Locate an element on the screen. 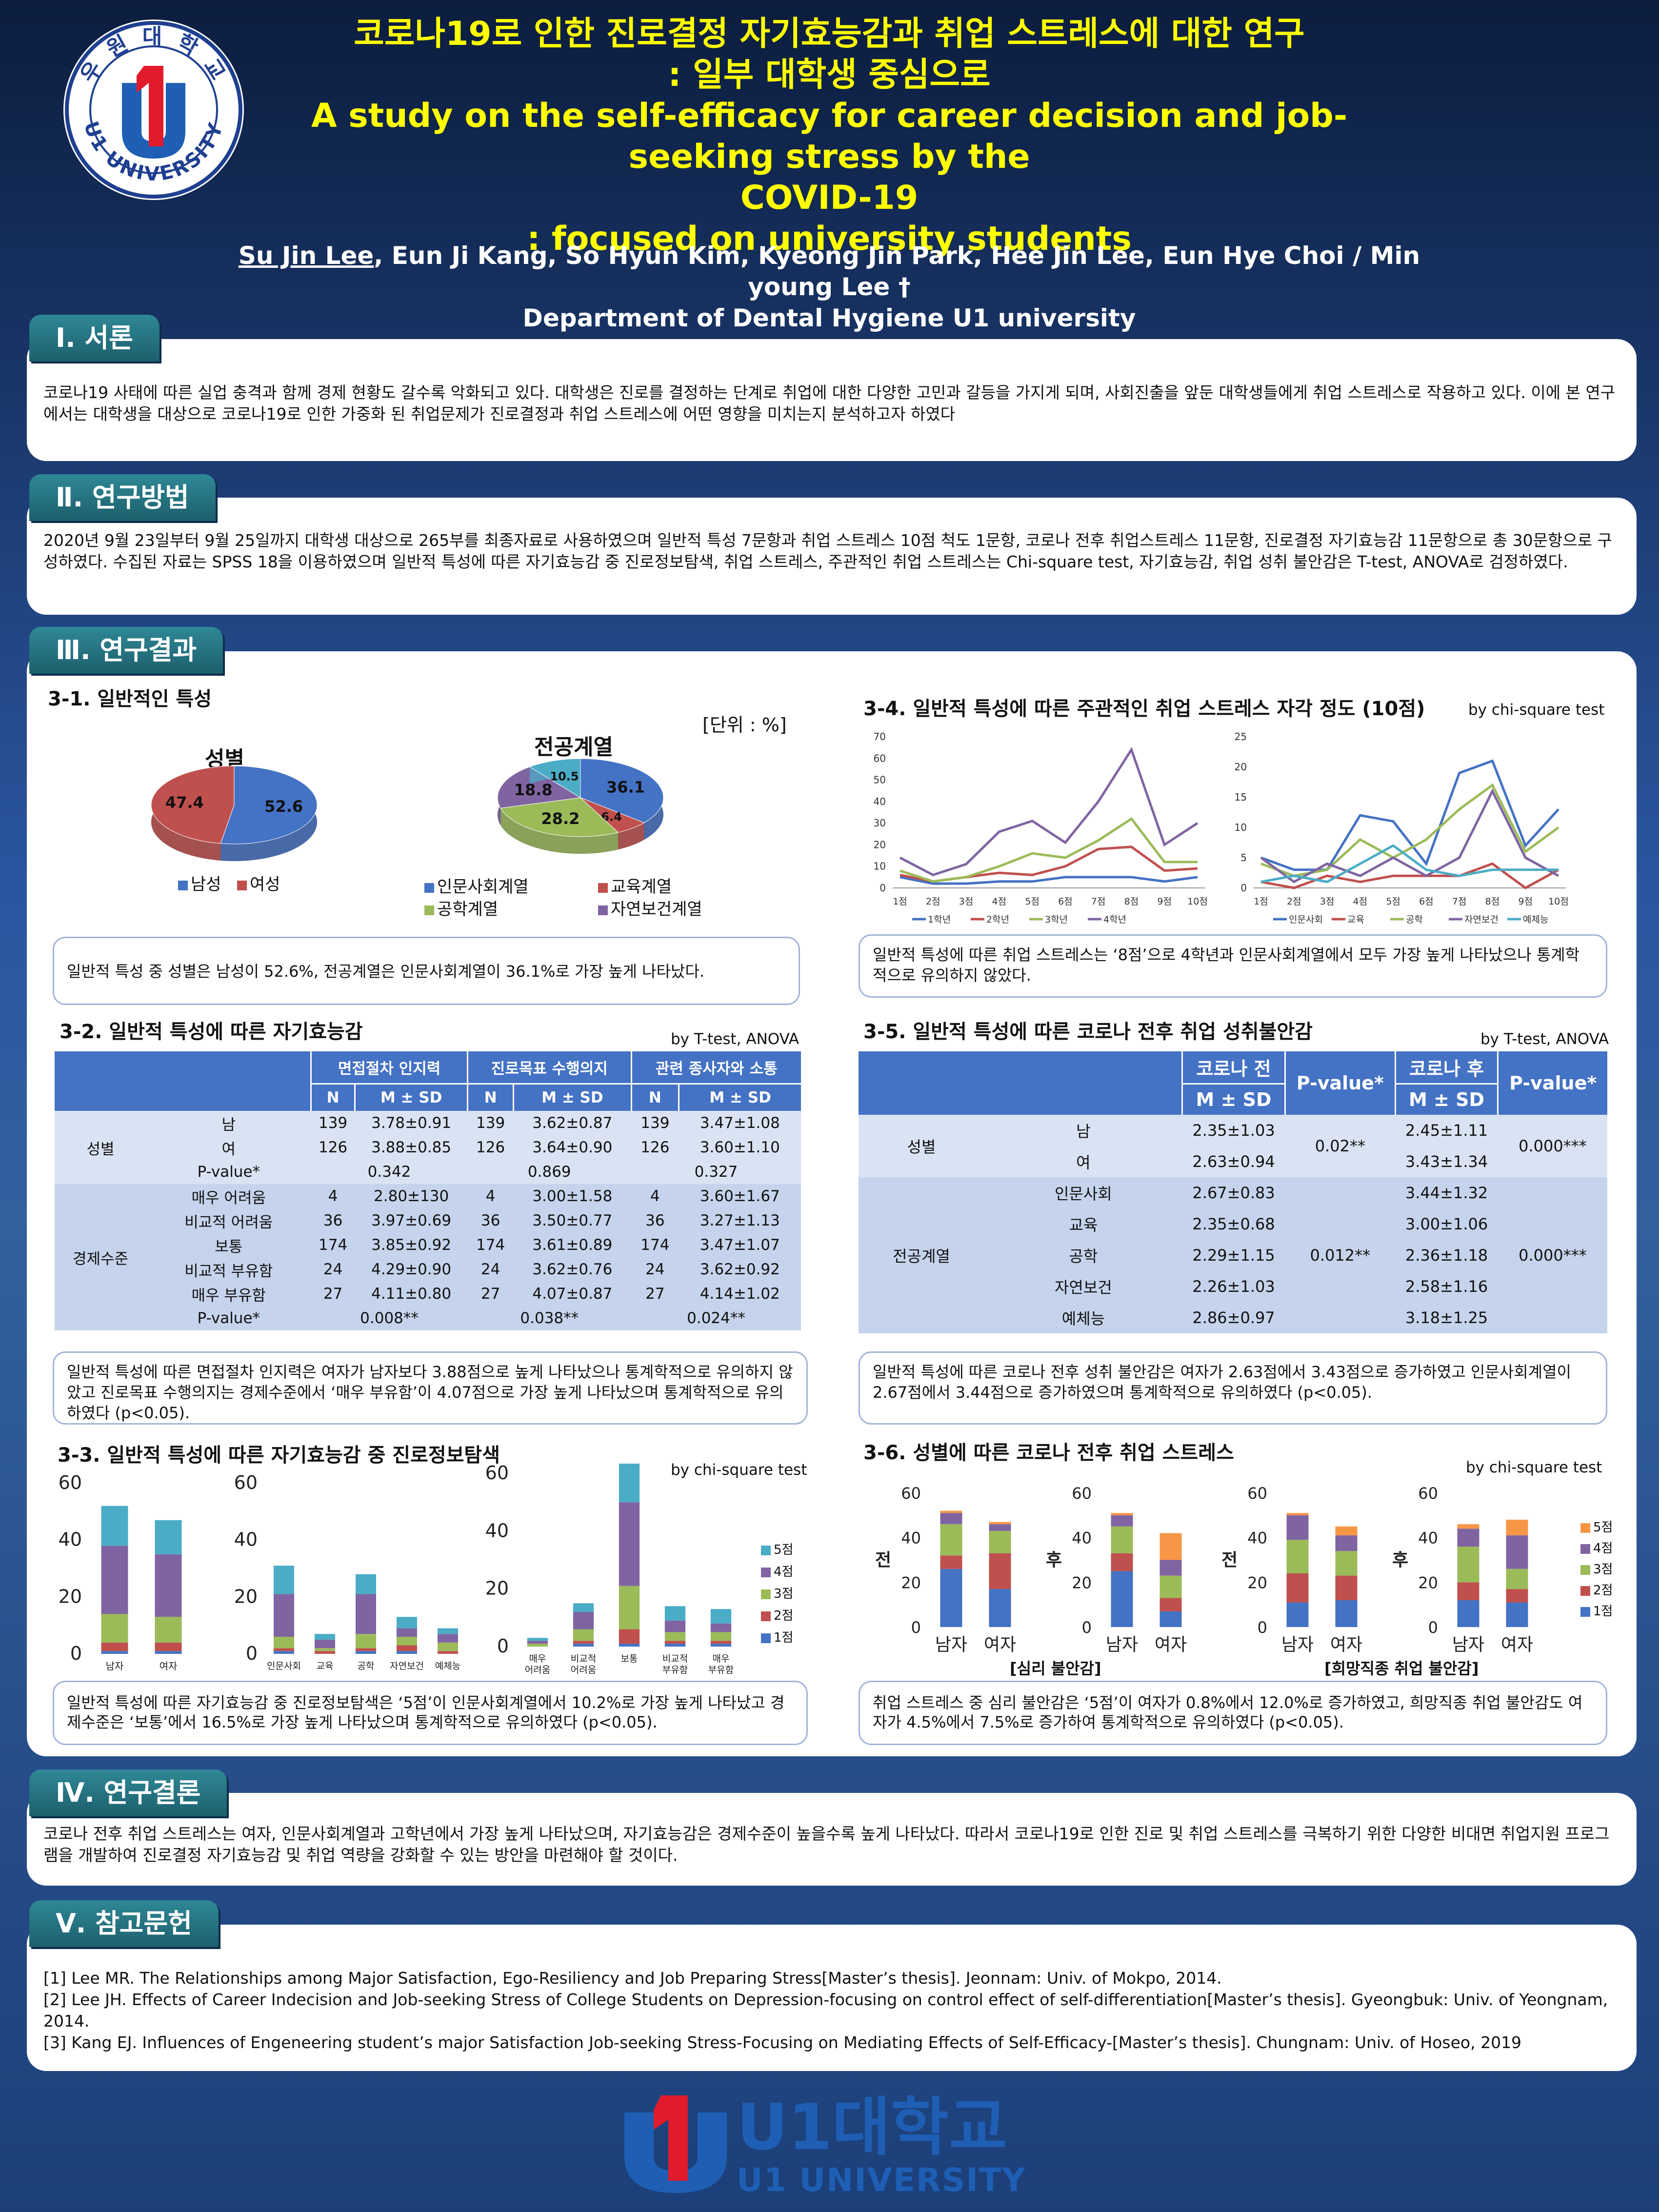  legend-engineering: 공학계열 is located at coordinates (468, 909).